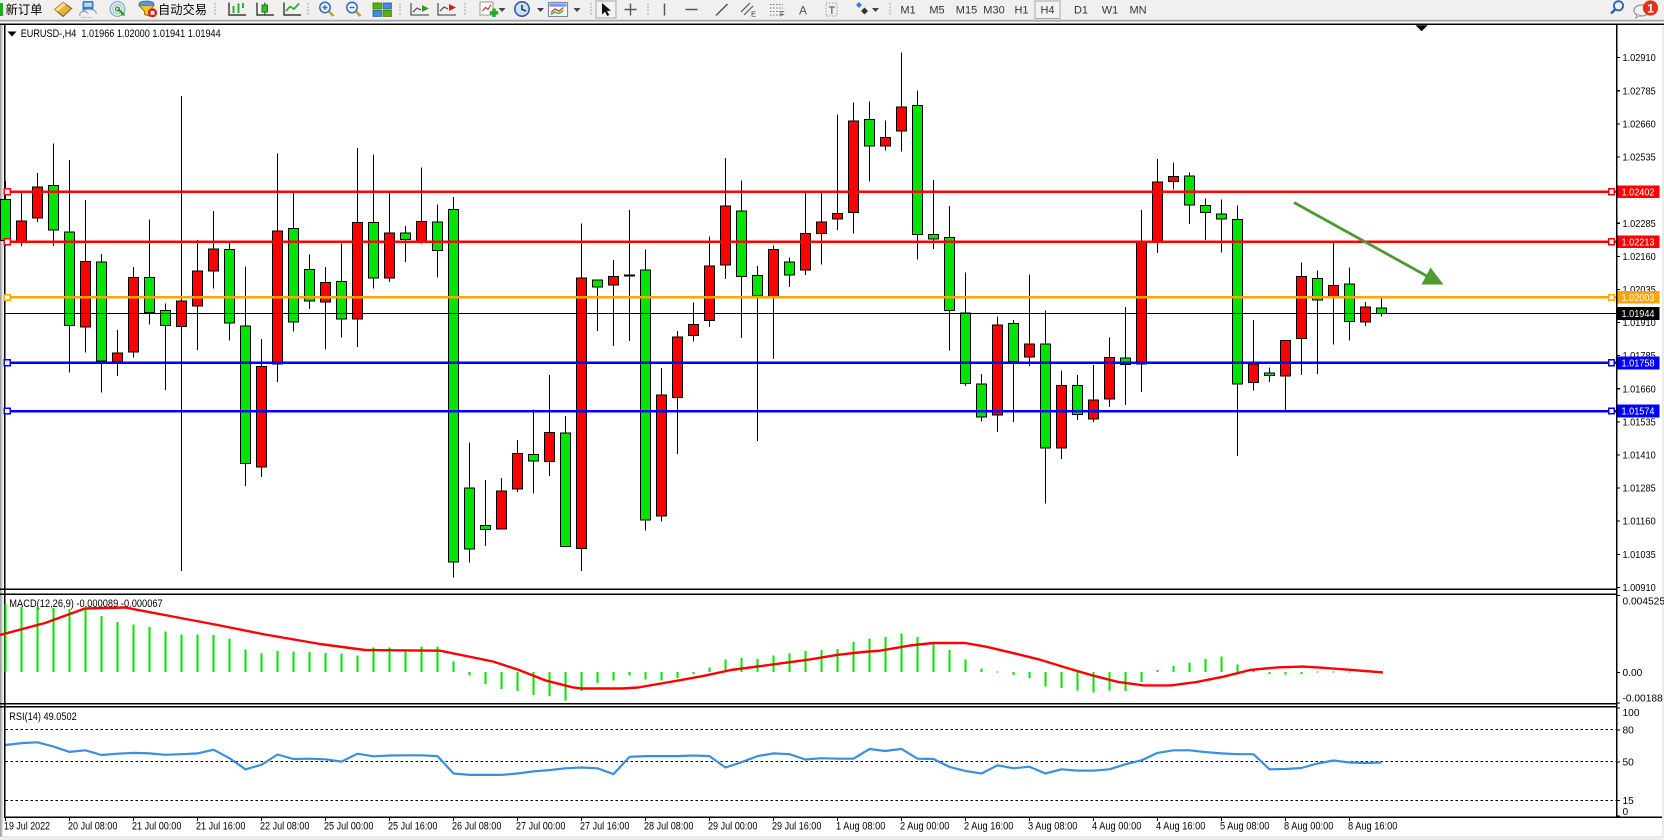 This screenshot has height=840, width=1664. Describe the element at coordinates (1638, 298) in the screenshot. I see `svg-text: 1.02003` at that location.